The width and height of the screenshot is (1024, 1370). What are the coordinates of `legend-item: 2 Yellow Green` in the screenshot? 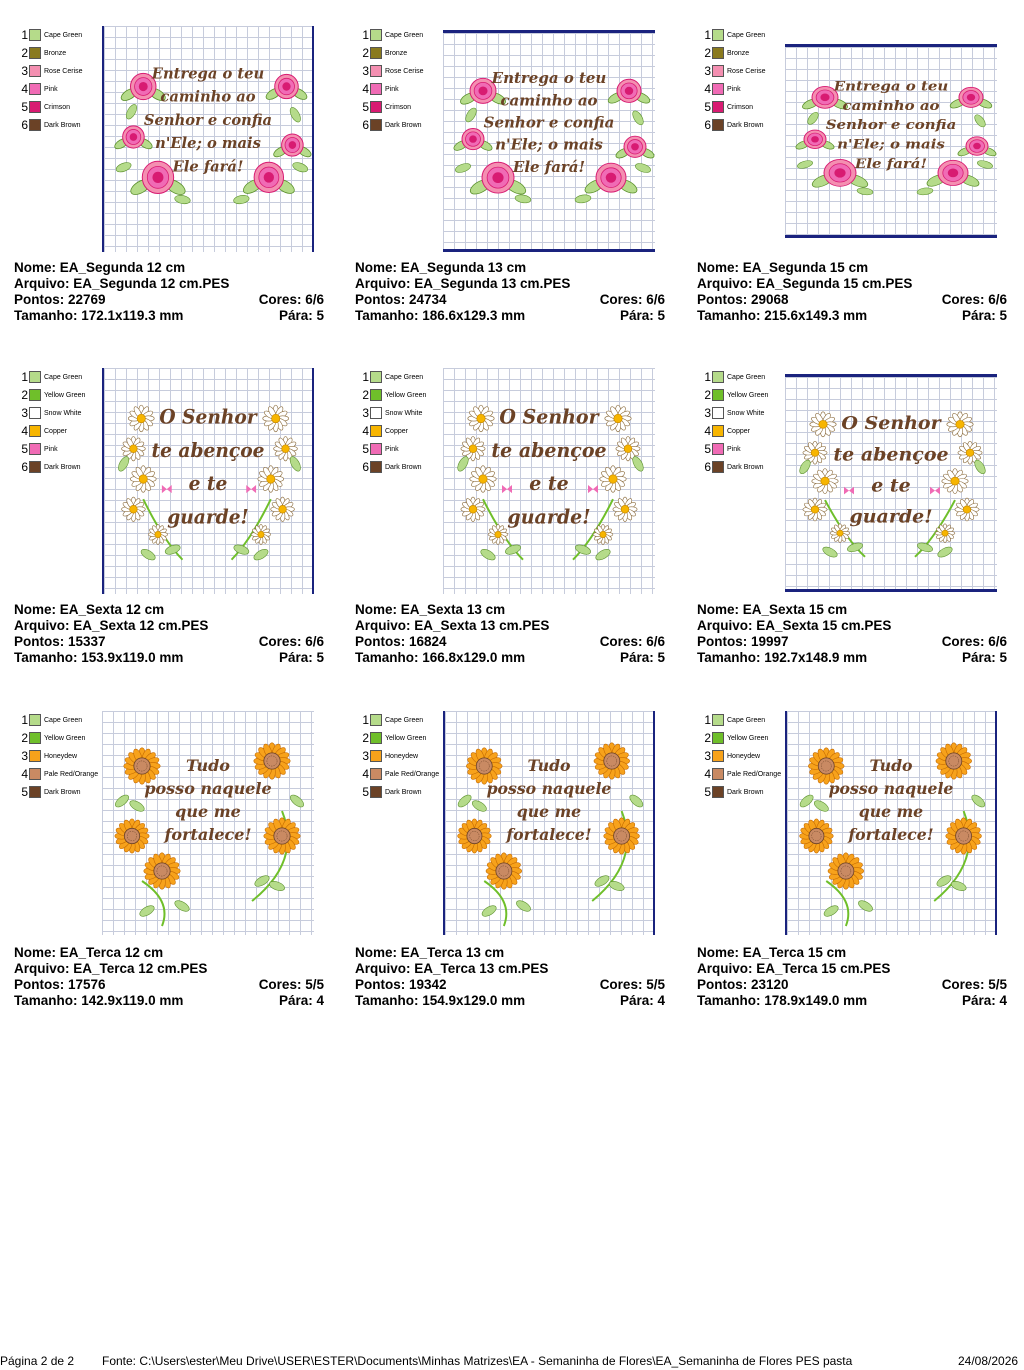 It's located at (70, 395).